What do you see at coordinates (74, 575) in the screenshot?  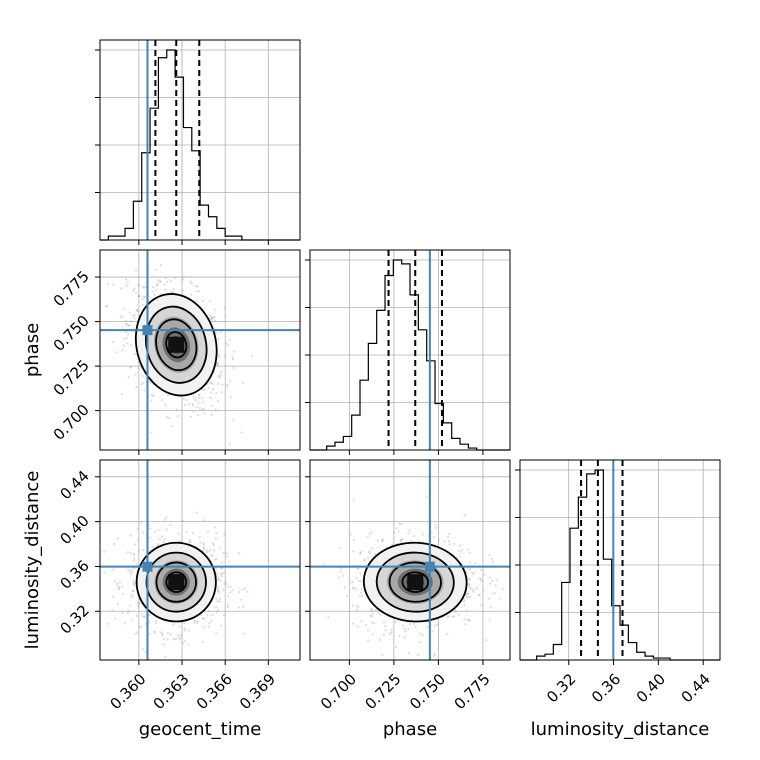 I see `tick-label-y: 0.36` at bounding box center [74, 575].